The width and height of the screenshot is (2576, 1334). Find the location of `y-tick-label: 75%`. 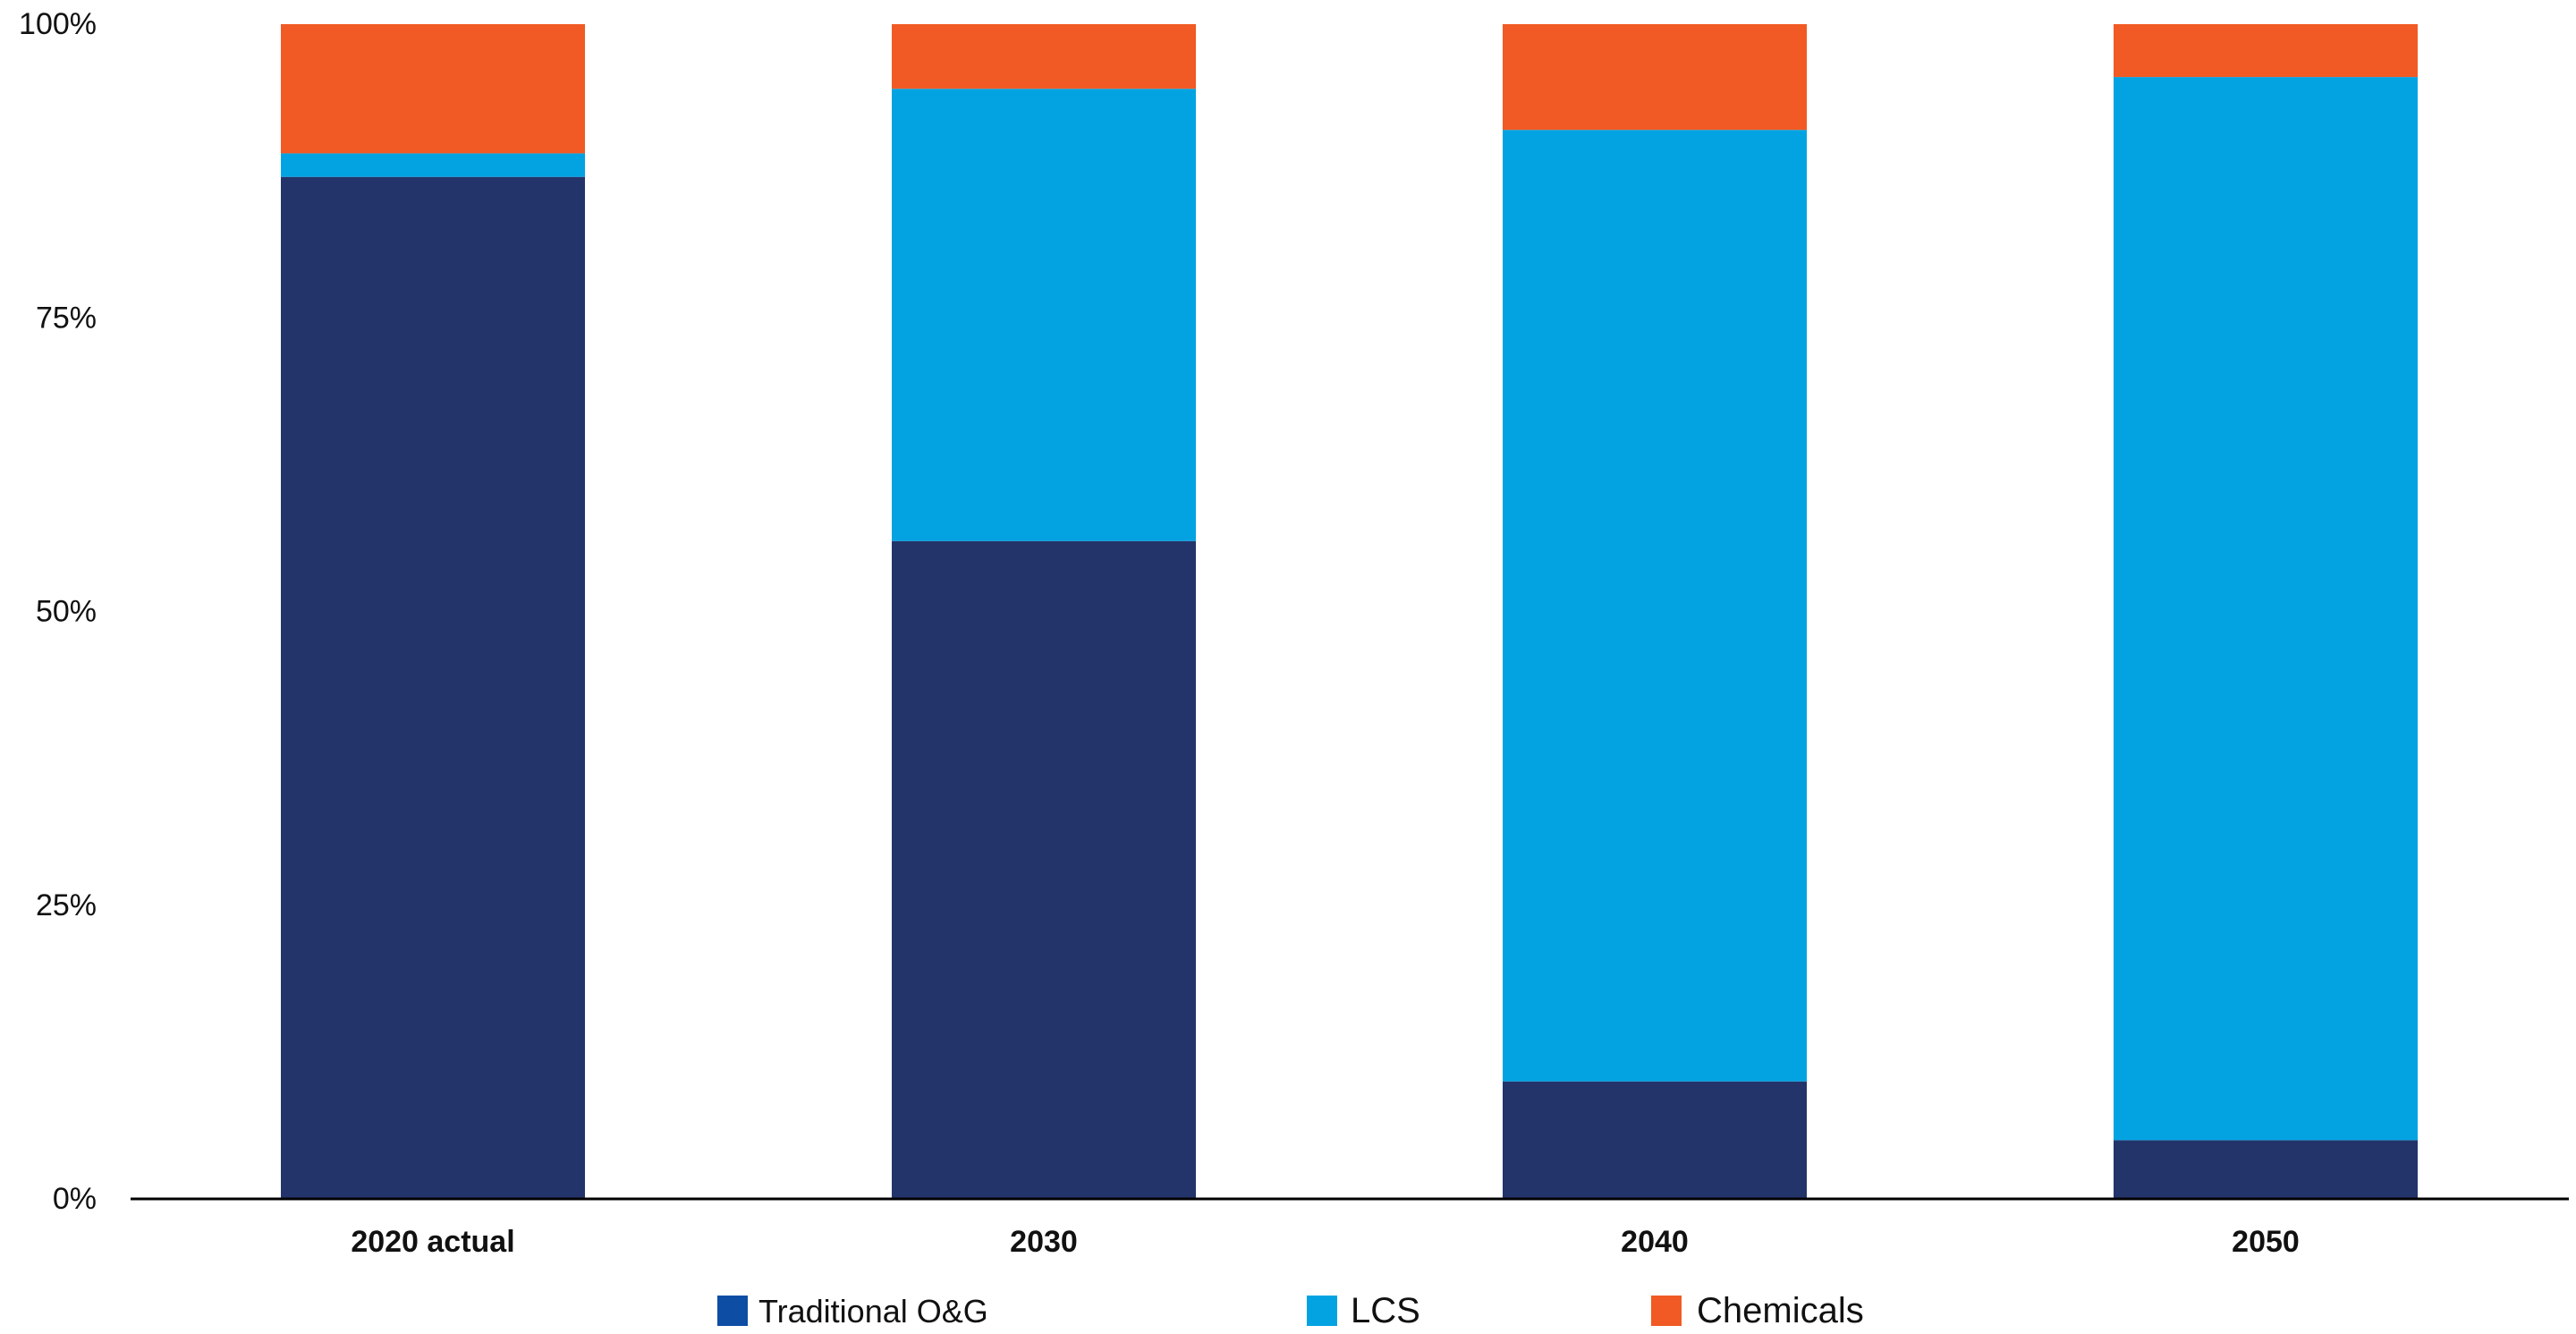

y-tick-label: 75% is located at coordinates (66, 318).